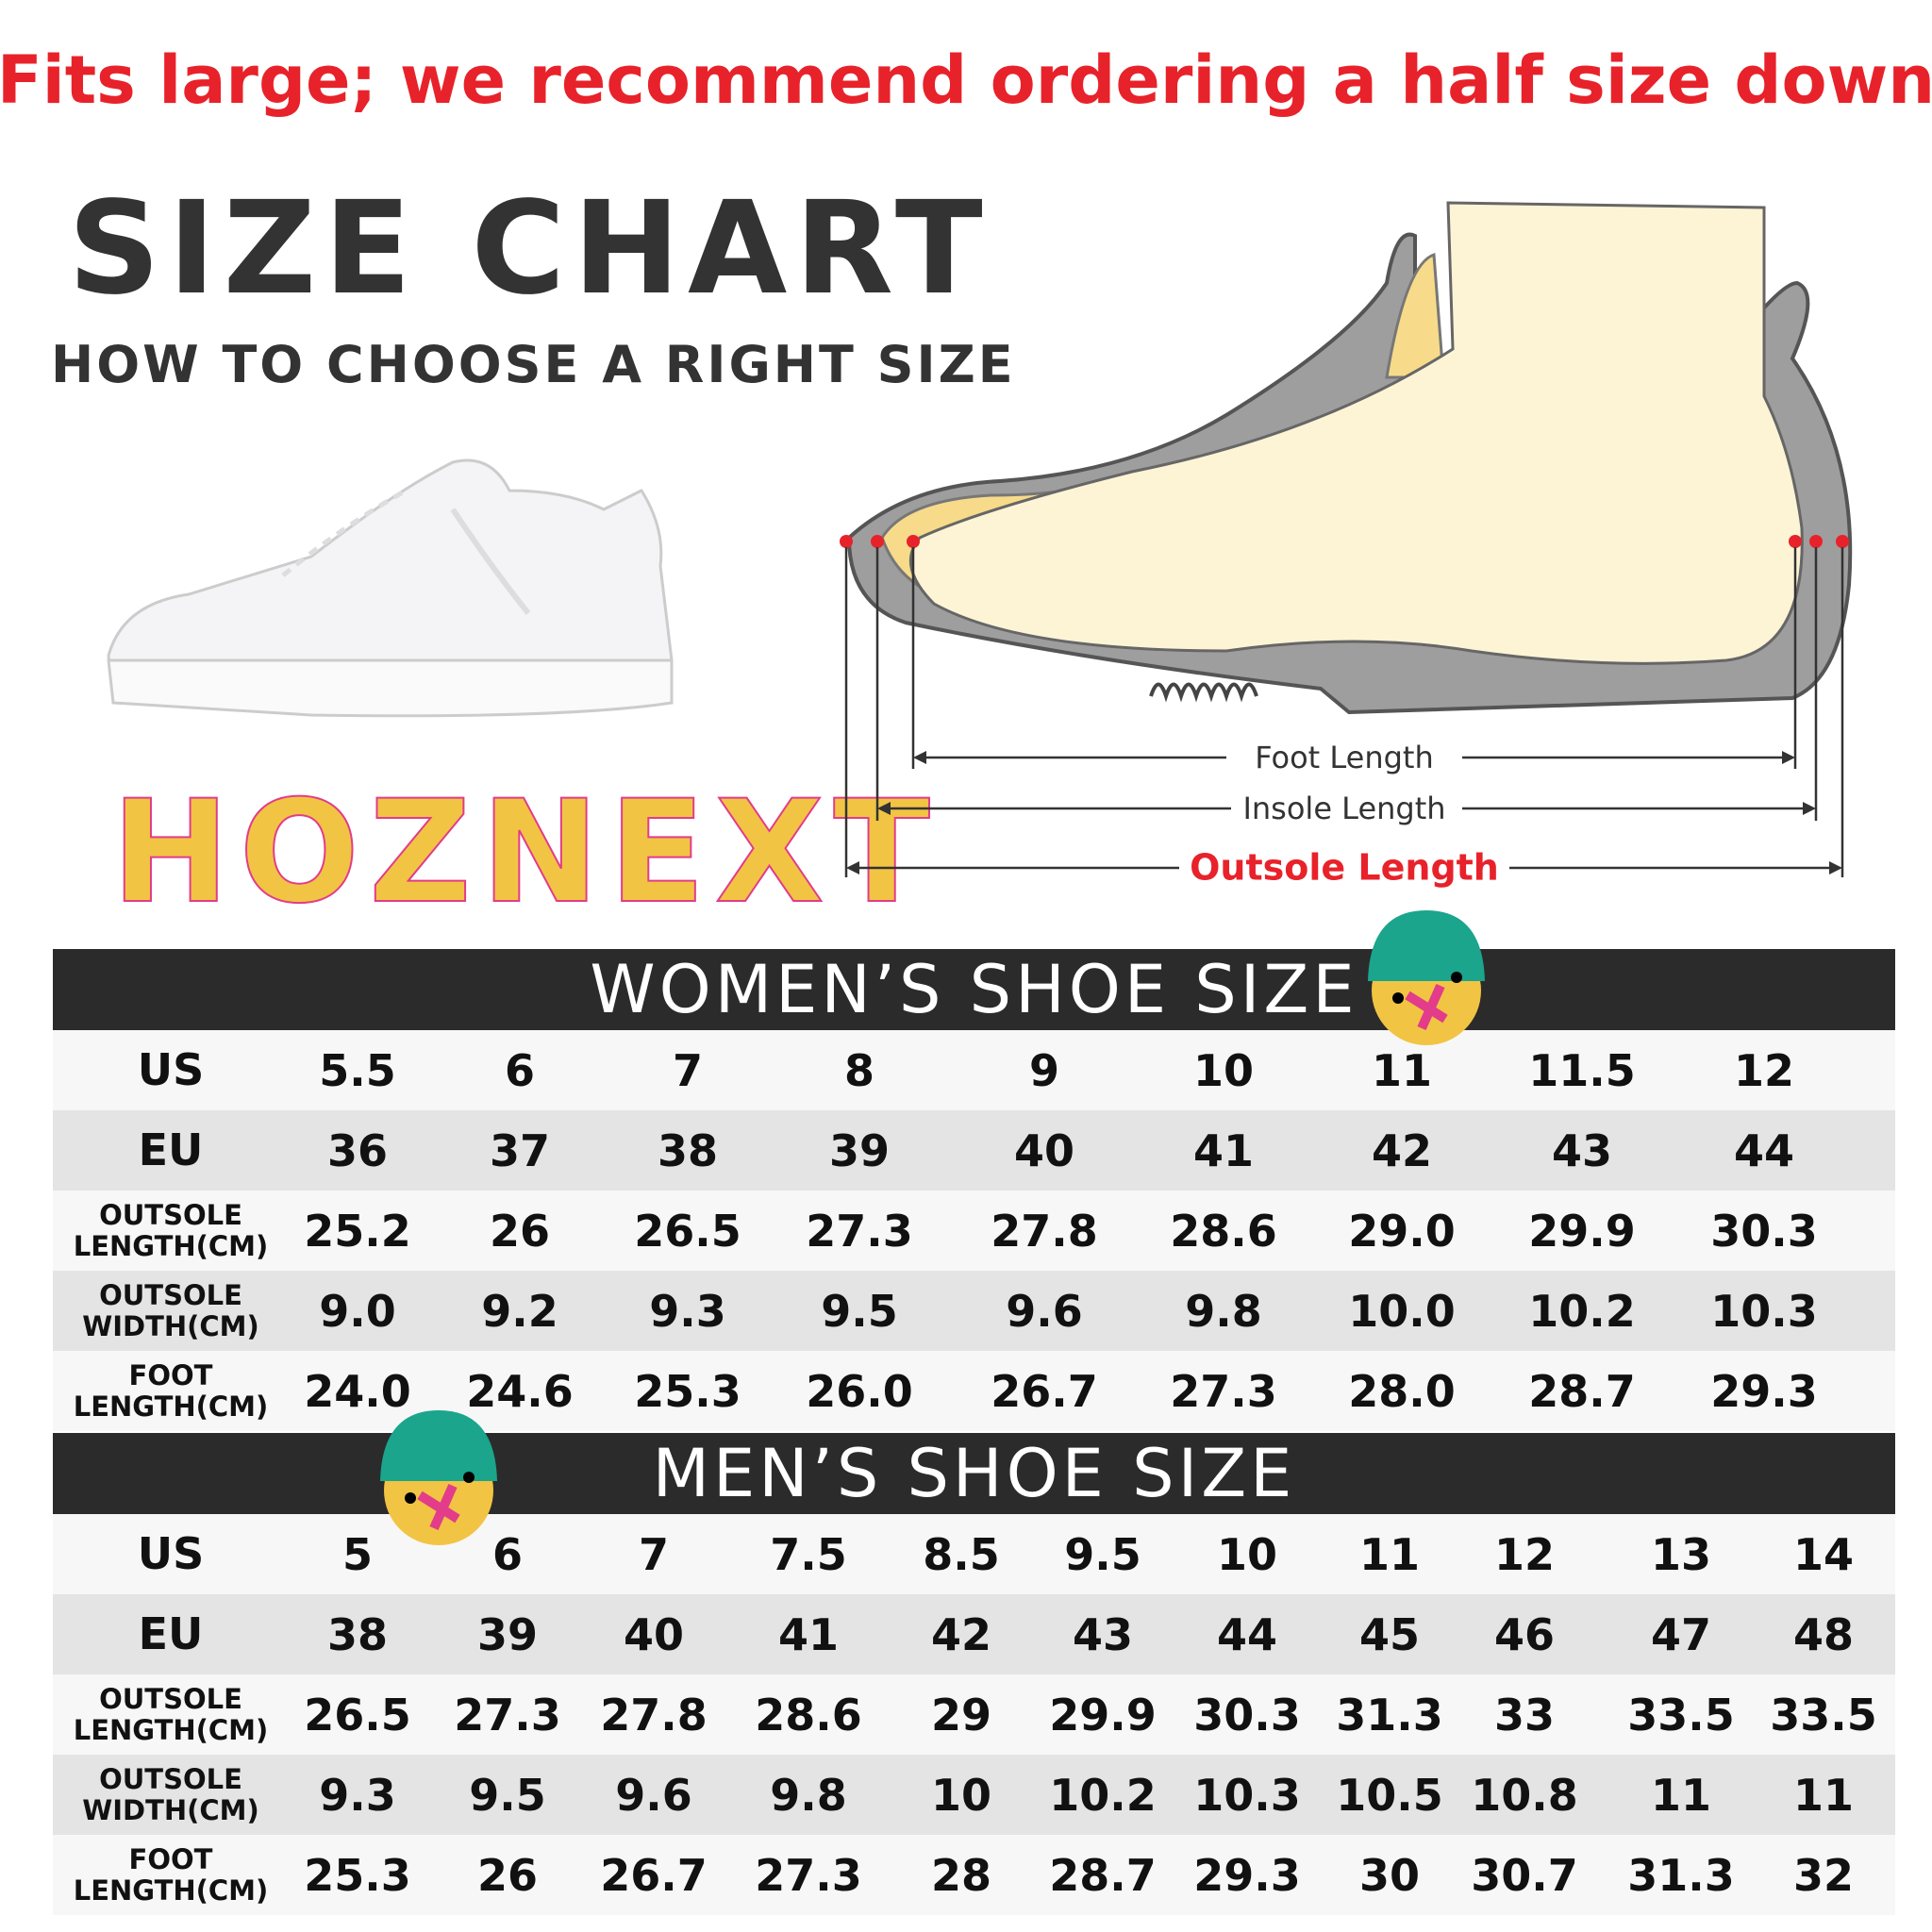 The image size is (1932, 1932). I want to click on table-cell: 41, so click(808, 1634).